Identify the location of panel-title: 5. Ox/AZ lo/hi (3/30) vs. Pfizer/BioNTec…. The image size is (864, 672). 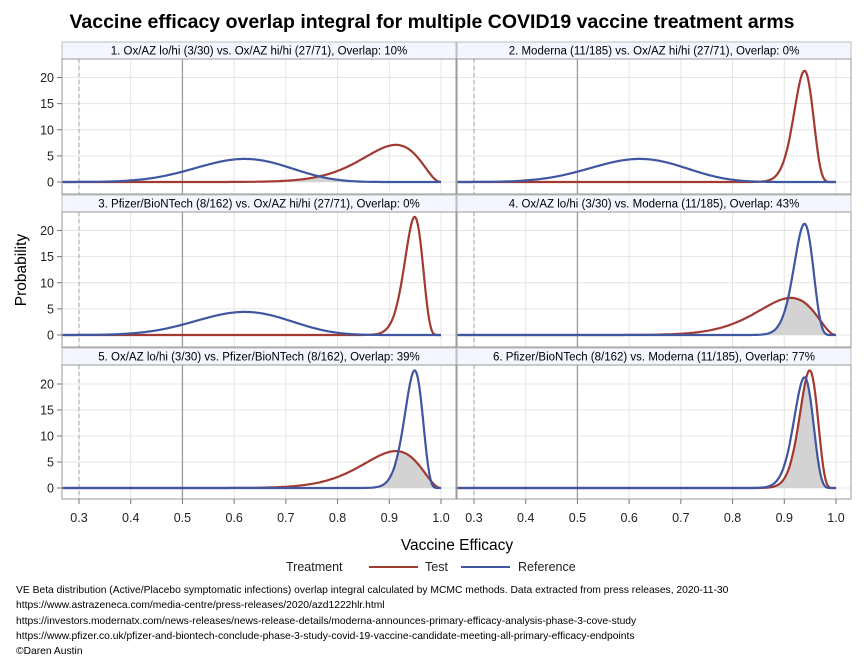
(259, 358).